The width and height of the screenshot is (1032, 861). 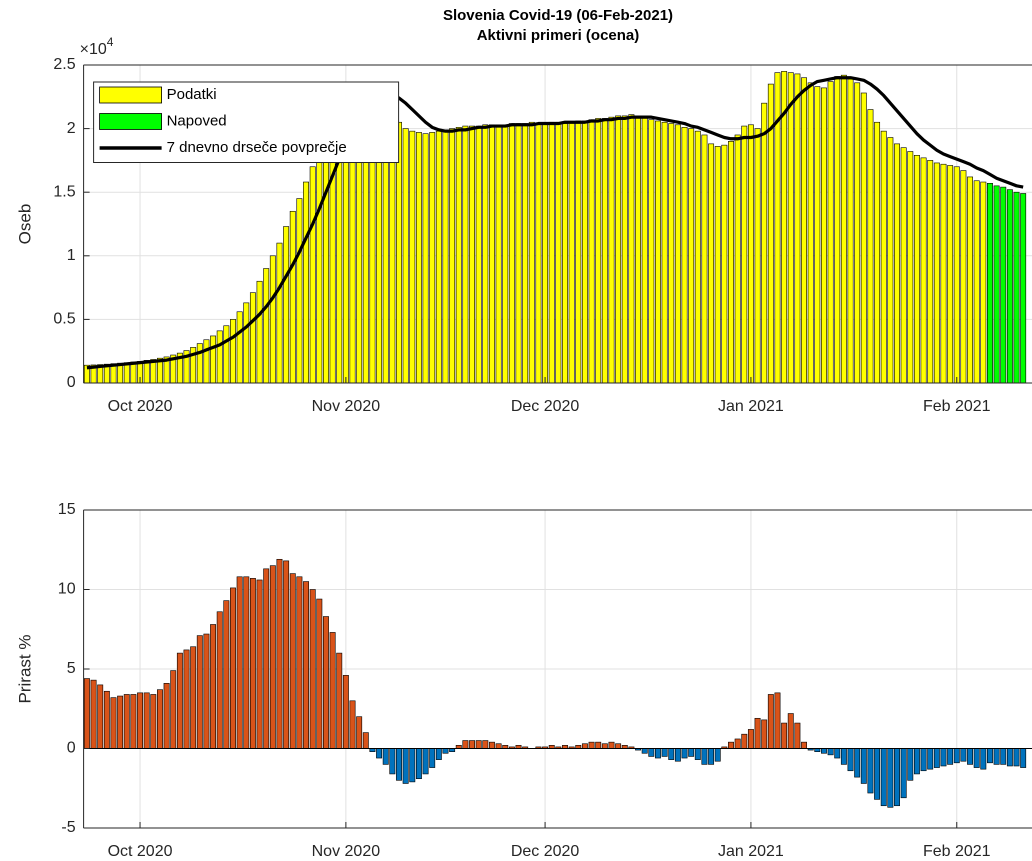 What do you see at coordinates (71, 748) in the screenshot?
I see `y-tick-label: 0` at bounding box center [71, 748].